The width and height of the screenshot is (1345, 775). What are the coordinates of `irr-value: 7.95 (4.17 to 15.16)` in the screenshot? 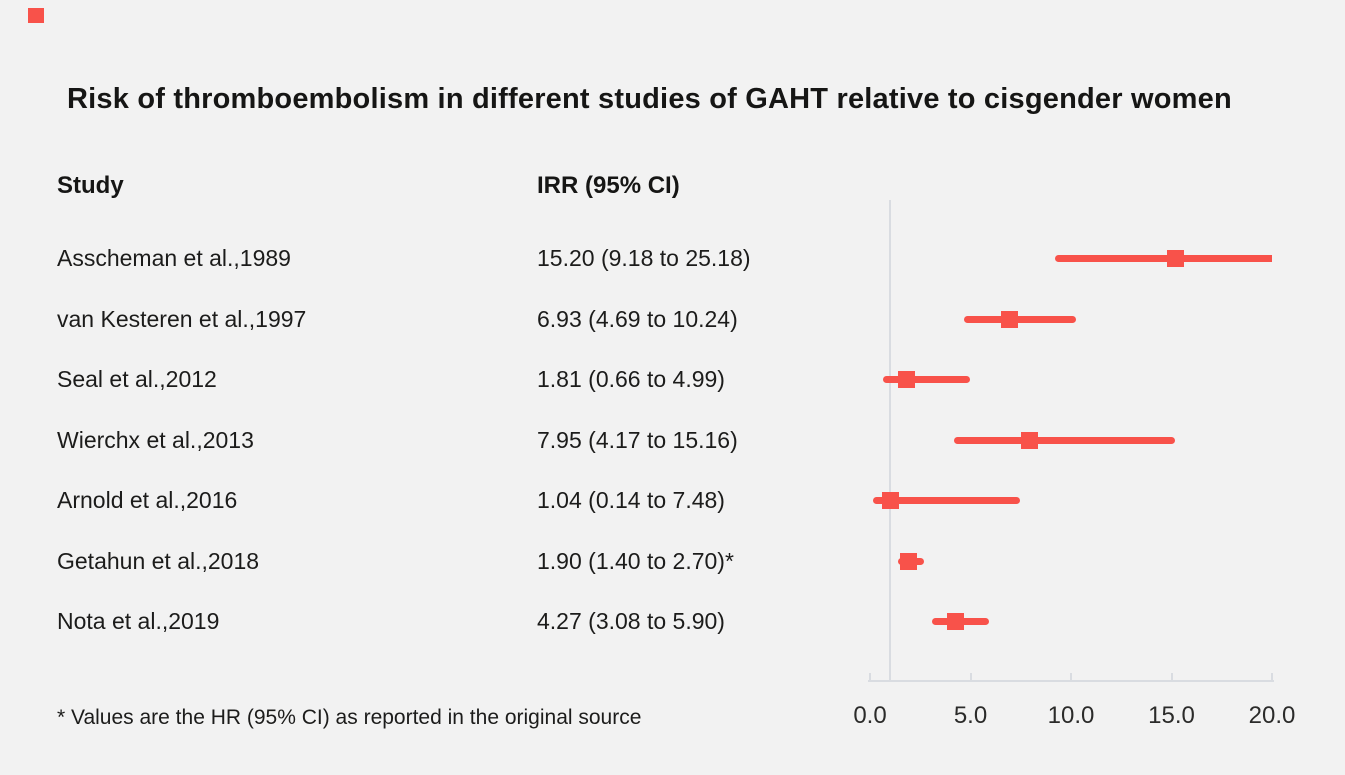 It's located at (637, 440).